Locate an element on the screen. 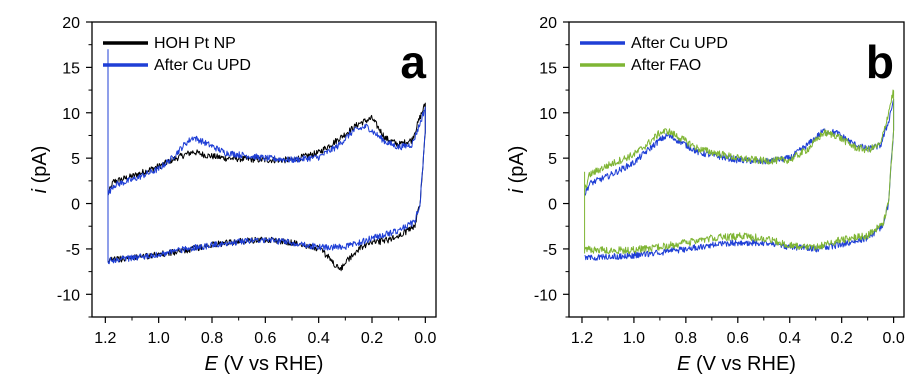  y-axis-title-b: i (pA) is located at coordinates (517, 170).